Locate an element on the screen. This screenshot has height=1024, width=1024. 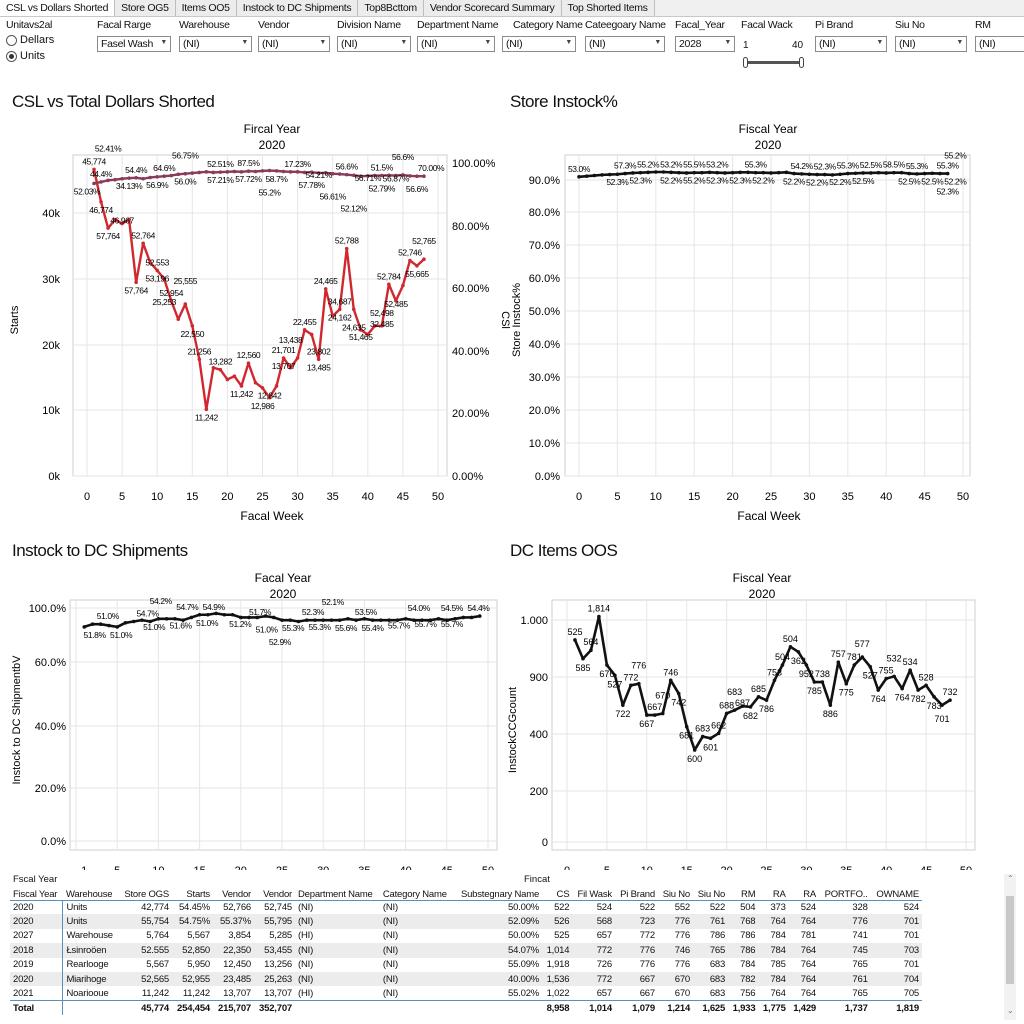
tab-top8bcttom: Top8Bcttom is located at coordinates (391, 8).